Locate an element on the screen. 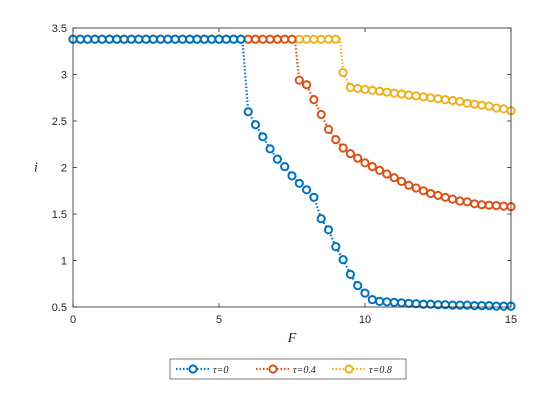 The image size is (560, 420). y-tick-label: 1 is located at coordinates (64, 262).